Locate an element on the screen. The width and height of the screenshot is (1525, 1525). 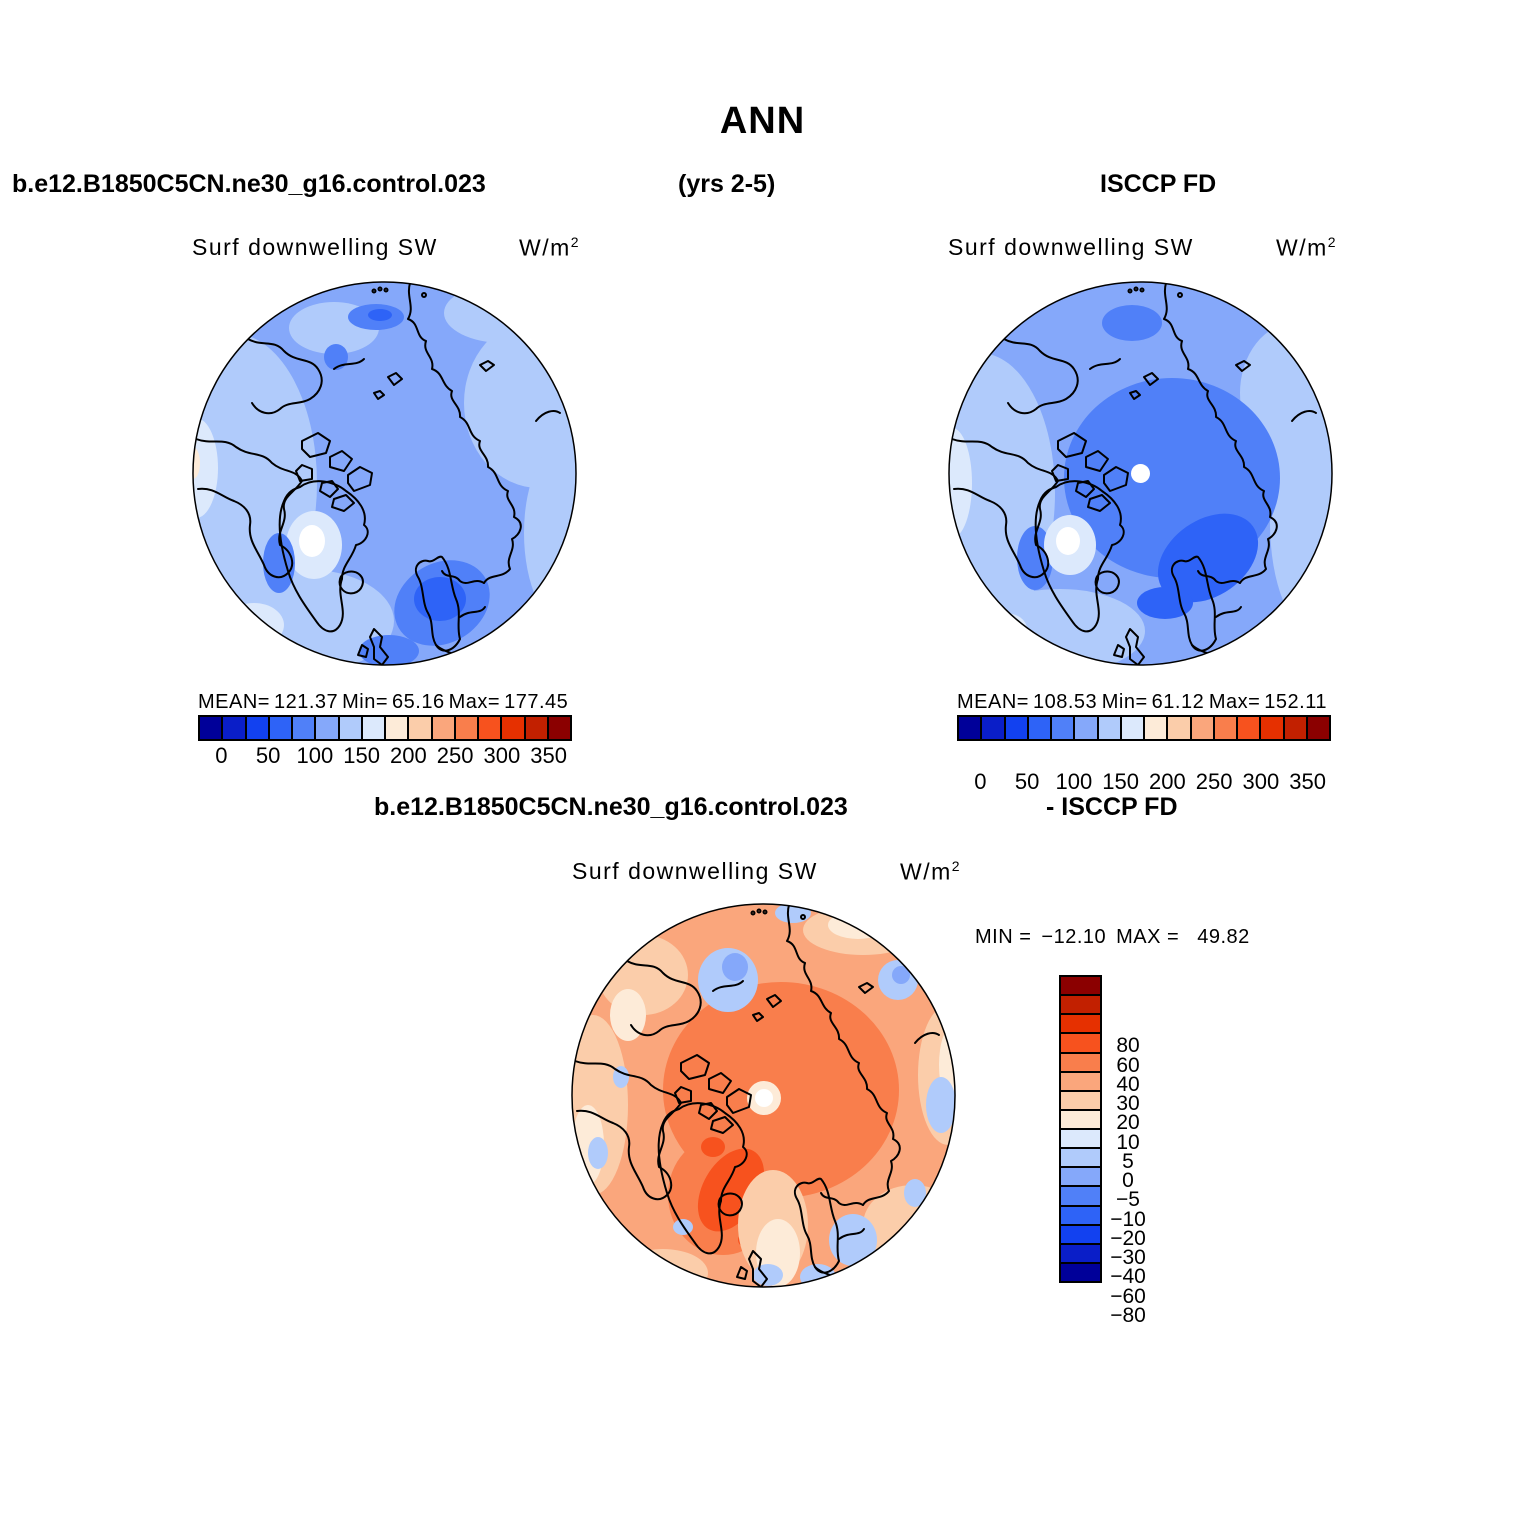
model-units-label: W/m2 is located at coordinates (549, 248).